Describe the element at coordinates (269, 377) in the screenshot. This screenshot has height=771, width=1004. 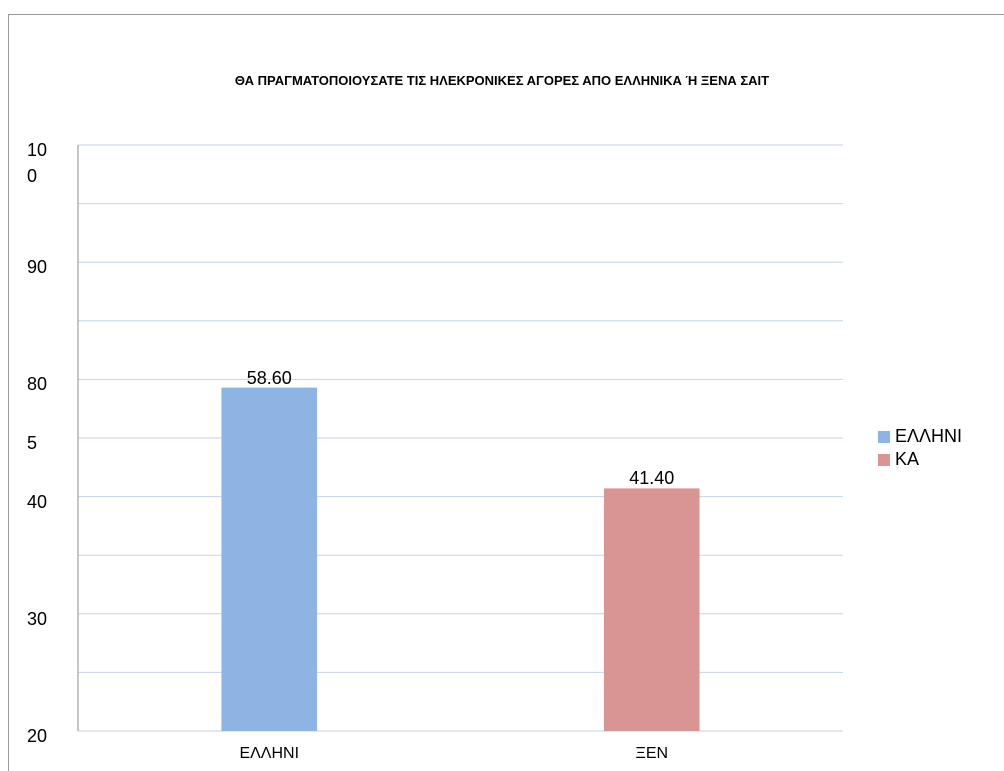
I see `data-label: 58.60` at that location.